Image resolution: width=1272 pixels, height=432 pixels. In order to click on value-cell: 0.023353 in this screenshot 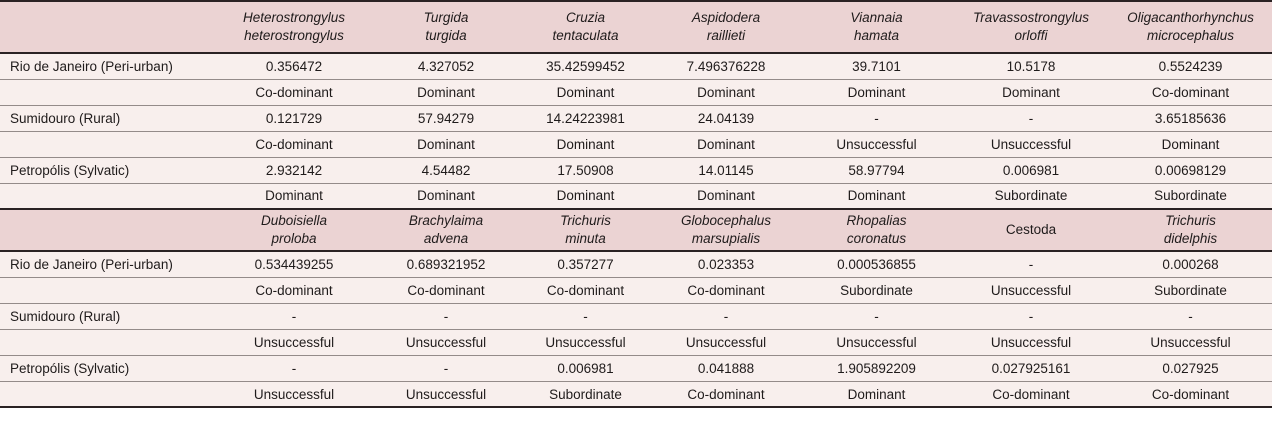, I will do `click(726, 265)`.